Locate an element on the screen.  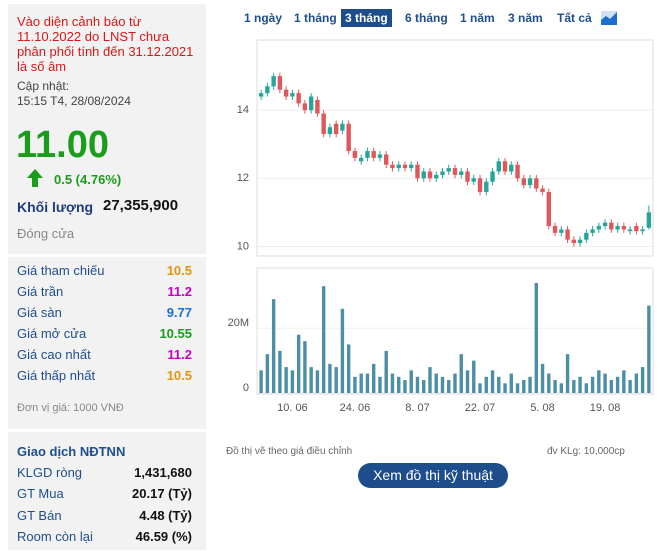
foreign-label: KLGD ròng is located at coordinates (50, 472).